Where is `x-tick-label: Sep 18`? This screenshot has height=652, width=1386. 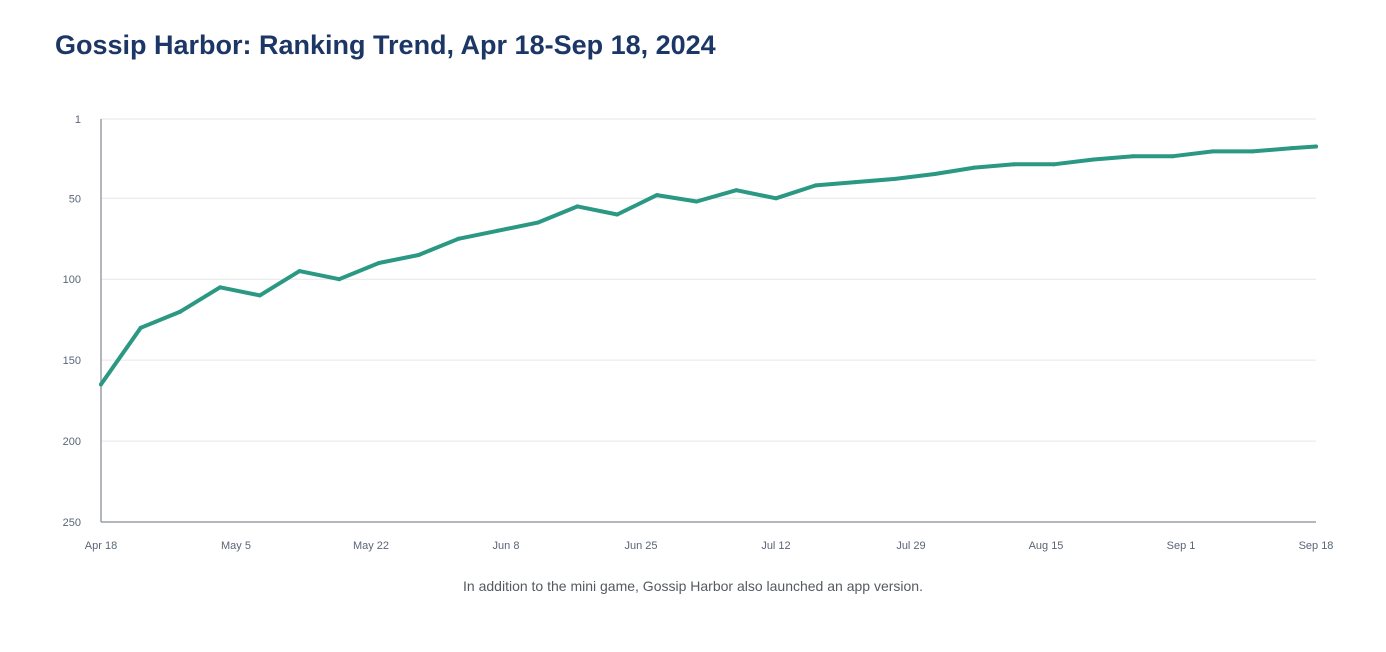
x-tick-label: Sep 18 is located at coordinates (1316, 546).